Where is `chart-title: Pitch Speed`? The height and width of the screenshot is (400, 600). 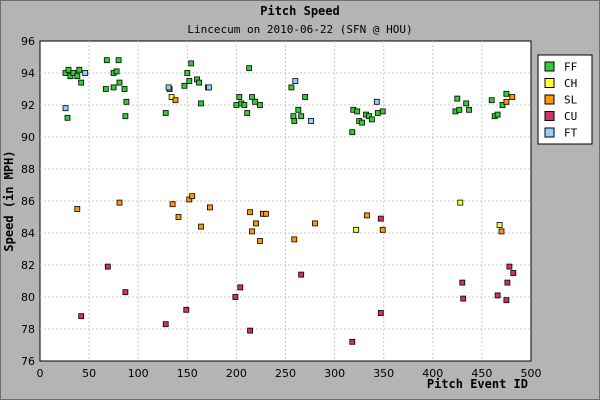
chart-title: Pitch Speed is located at coordinates (299, 11).